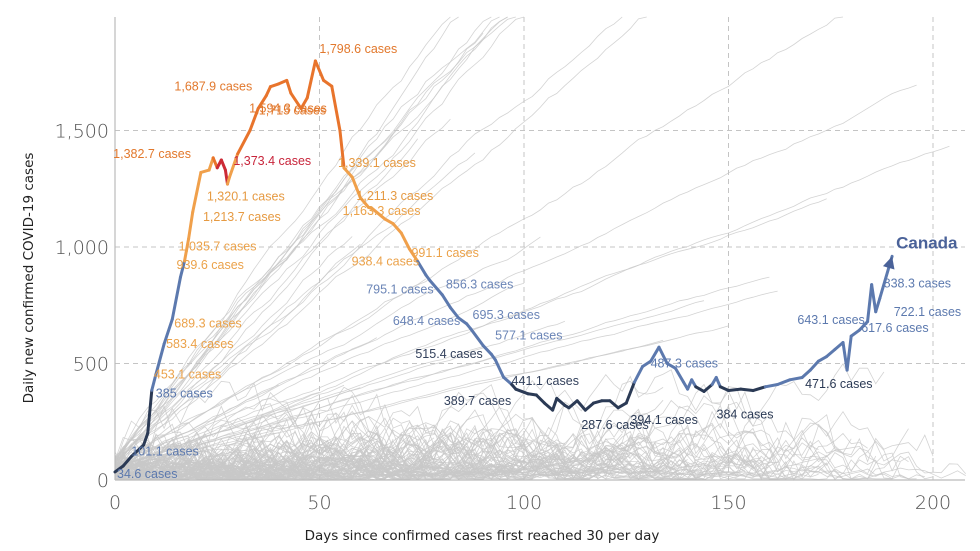  What do you see at coordinates (103, 481) in the screenshot?
I see `y-tick-label: 0` at bounding box center [103, 481].